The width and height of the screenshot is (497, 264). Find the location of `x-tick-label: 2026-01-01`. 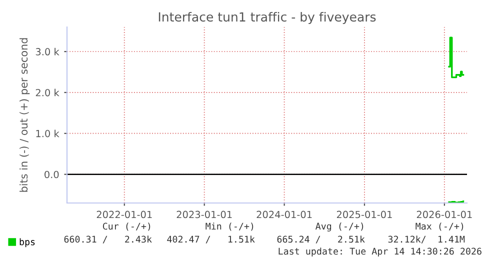

x-tick-label: 2026-01-01 is located at coordinates (444, 214).